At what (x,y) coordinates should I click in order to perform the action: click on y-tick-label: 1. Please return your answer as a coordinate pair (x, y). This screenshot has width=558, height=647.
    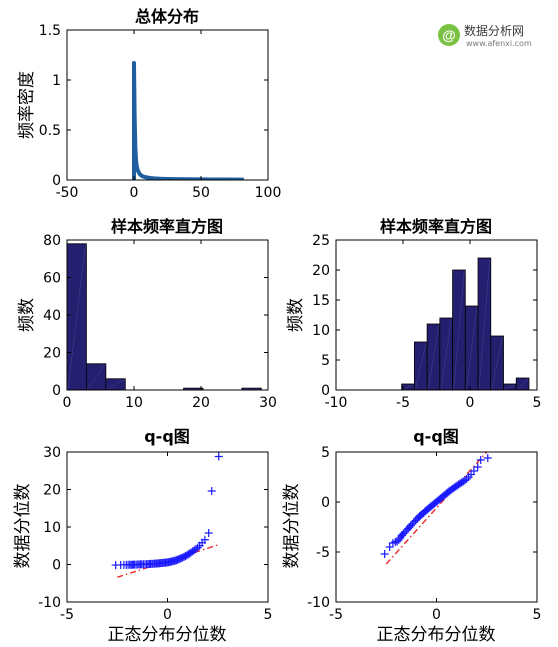
    Looking at the image, I should click on (56, 81).